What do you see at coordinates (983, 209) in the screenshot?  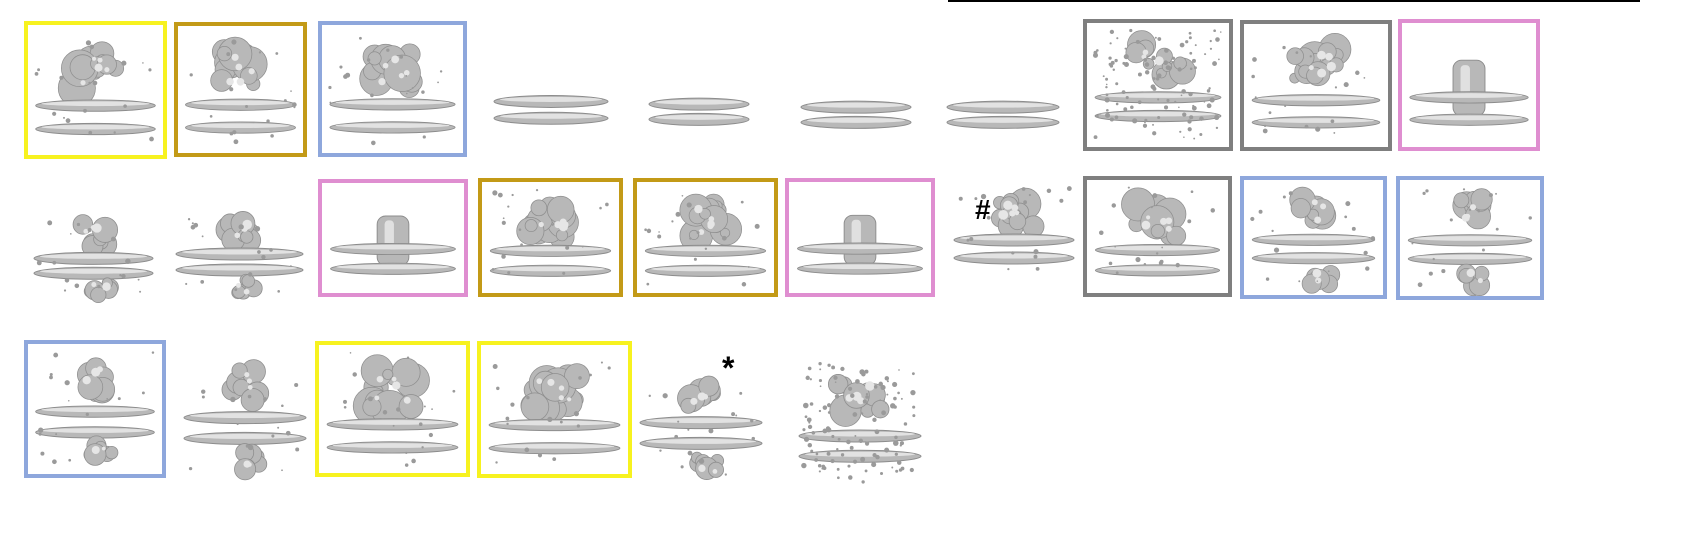 I see `hash-symbol-mark: #` at bounding box center [983, 209].